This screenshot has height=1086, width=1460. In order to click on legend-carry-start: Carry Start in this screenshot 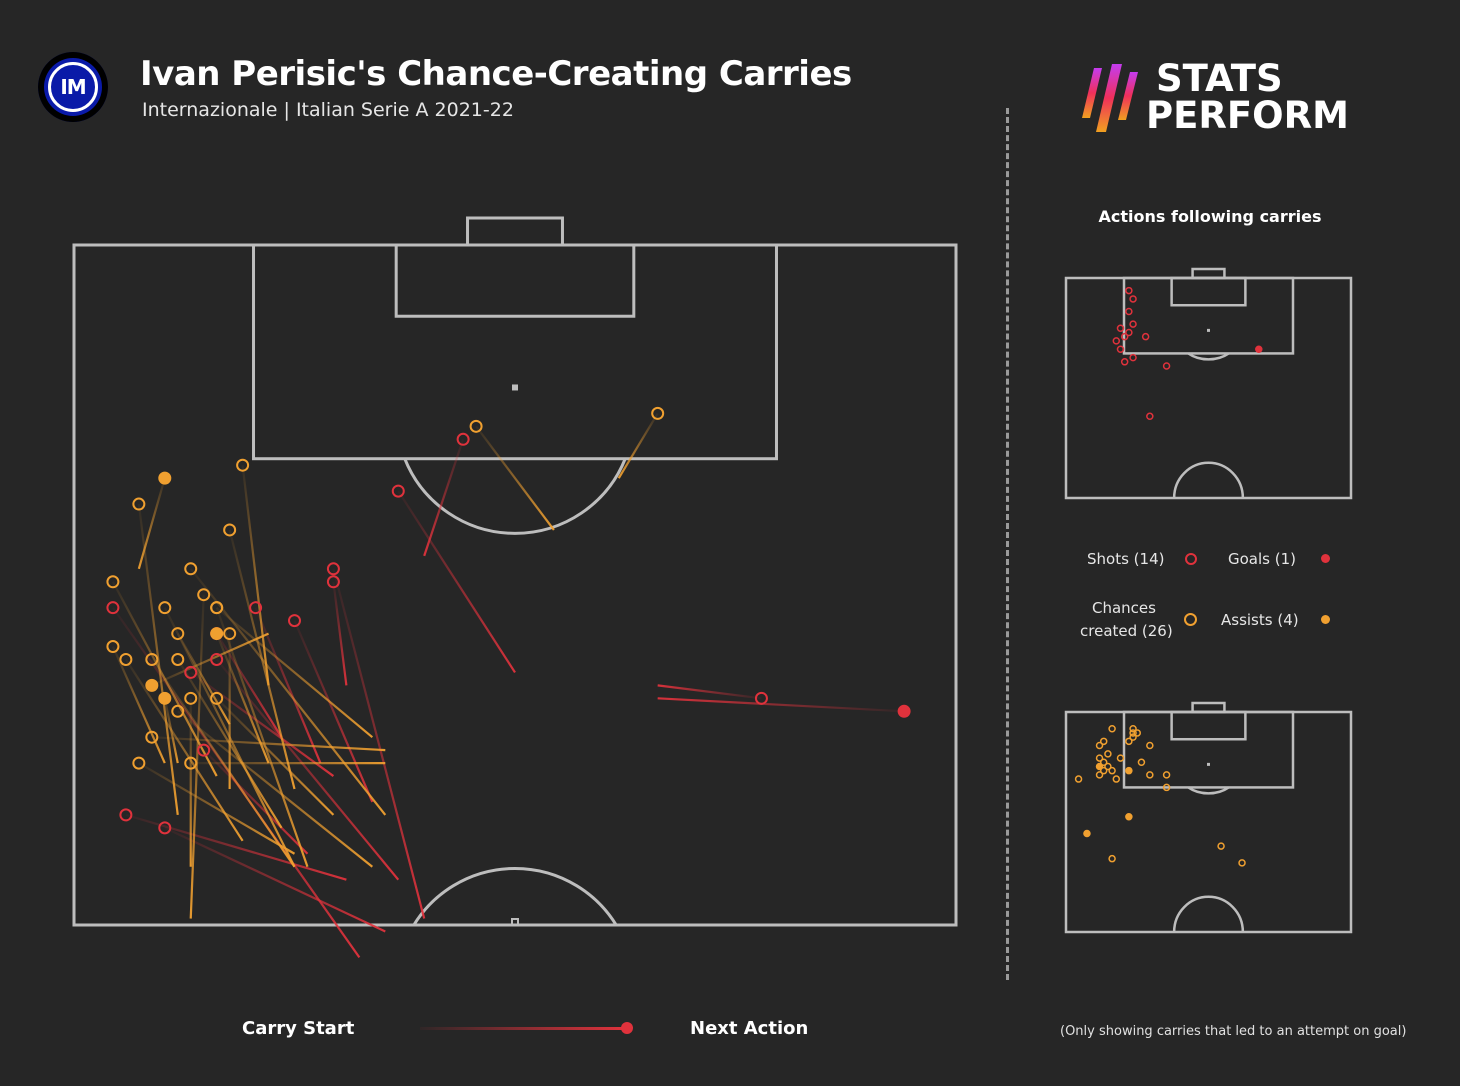, I will do `click(298, 1028)`.